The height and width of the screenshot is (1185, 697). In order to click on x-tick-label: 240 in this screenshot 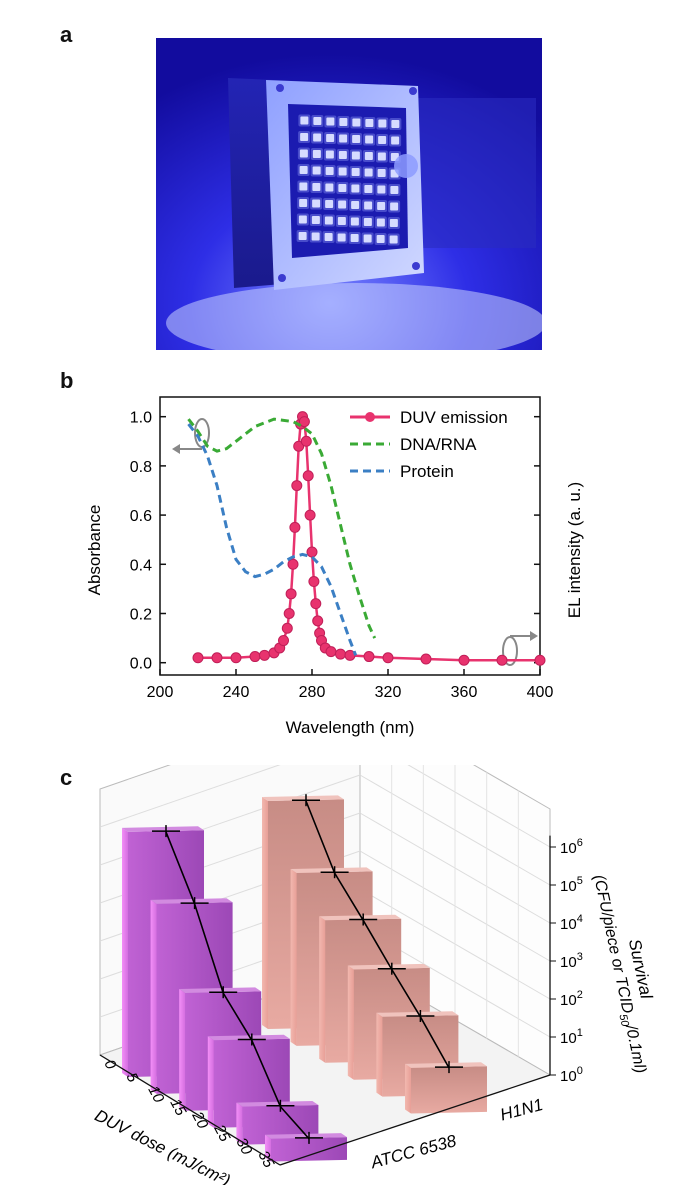, I will do `click(236, 692)`.